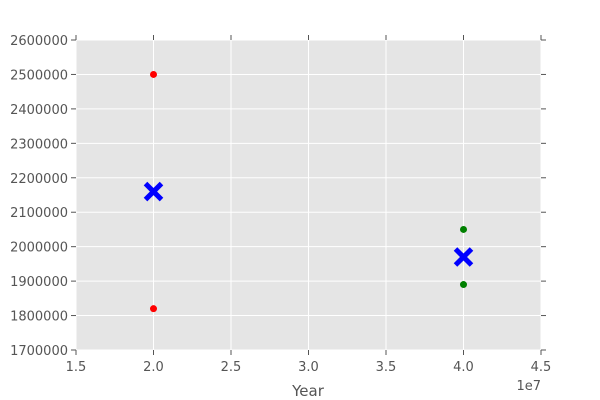  What do you see at coordinates (308, 367) in the screenshot?
I see `x-tick-label: 3.0` at bounding box center [308, 367].